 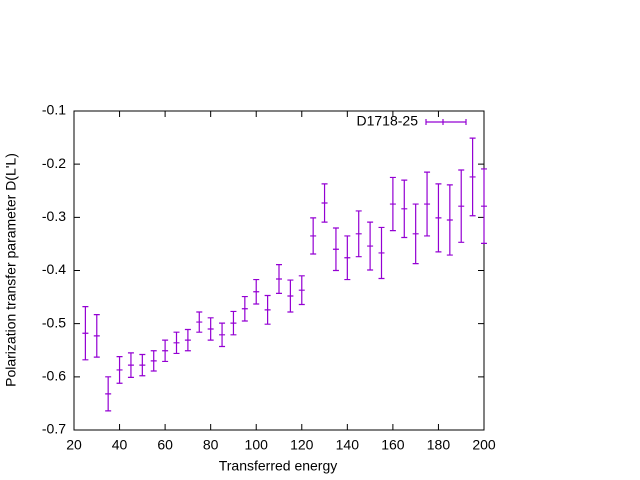 What do you see at coordinates (388, 121) in the screenshot?
I see `legend-label: D1718-25` at bounding box center [388, 121].